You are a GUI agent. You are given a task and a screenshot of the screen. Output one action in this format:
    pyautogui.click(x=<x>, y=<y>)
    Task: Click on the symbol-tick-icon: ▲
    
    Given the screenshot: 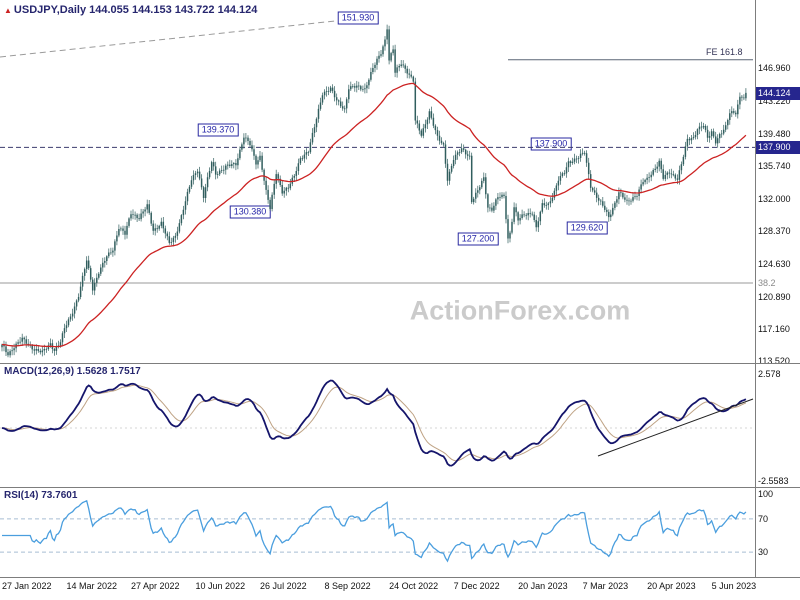 What is the action you would take?
    pyautogui.click(x=8, y=10)
    